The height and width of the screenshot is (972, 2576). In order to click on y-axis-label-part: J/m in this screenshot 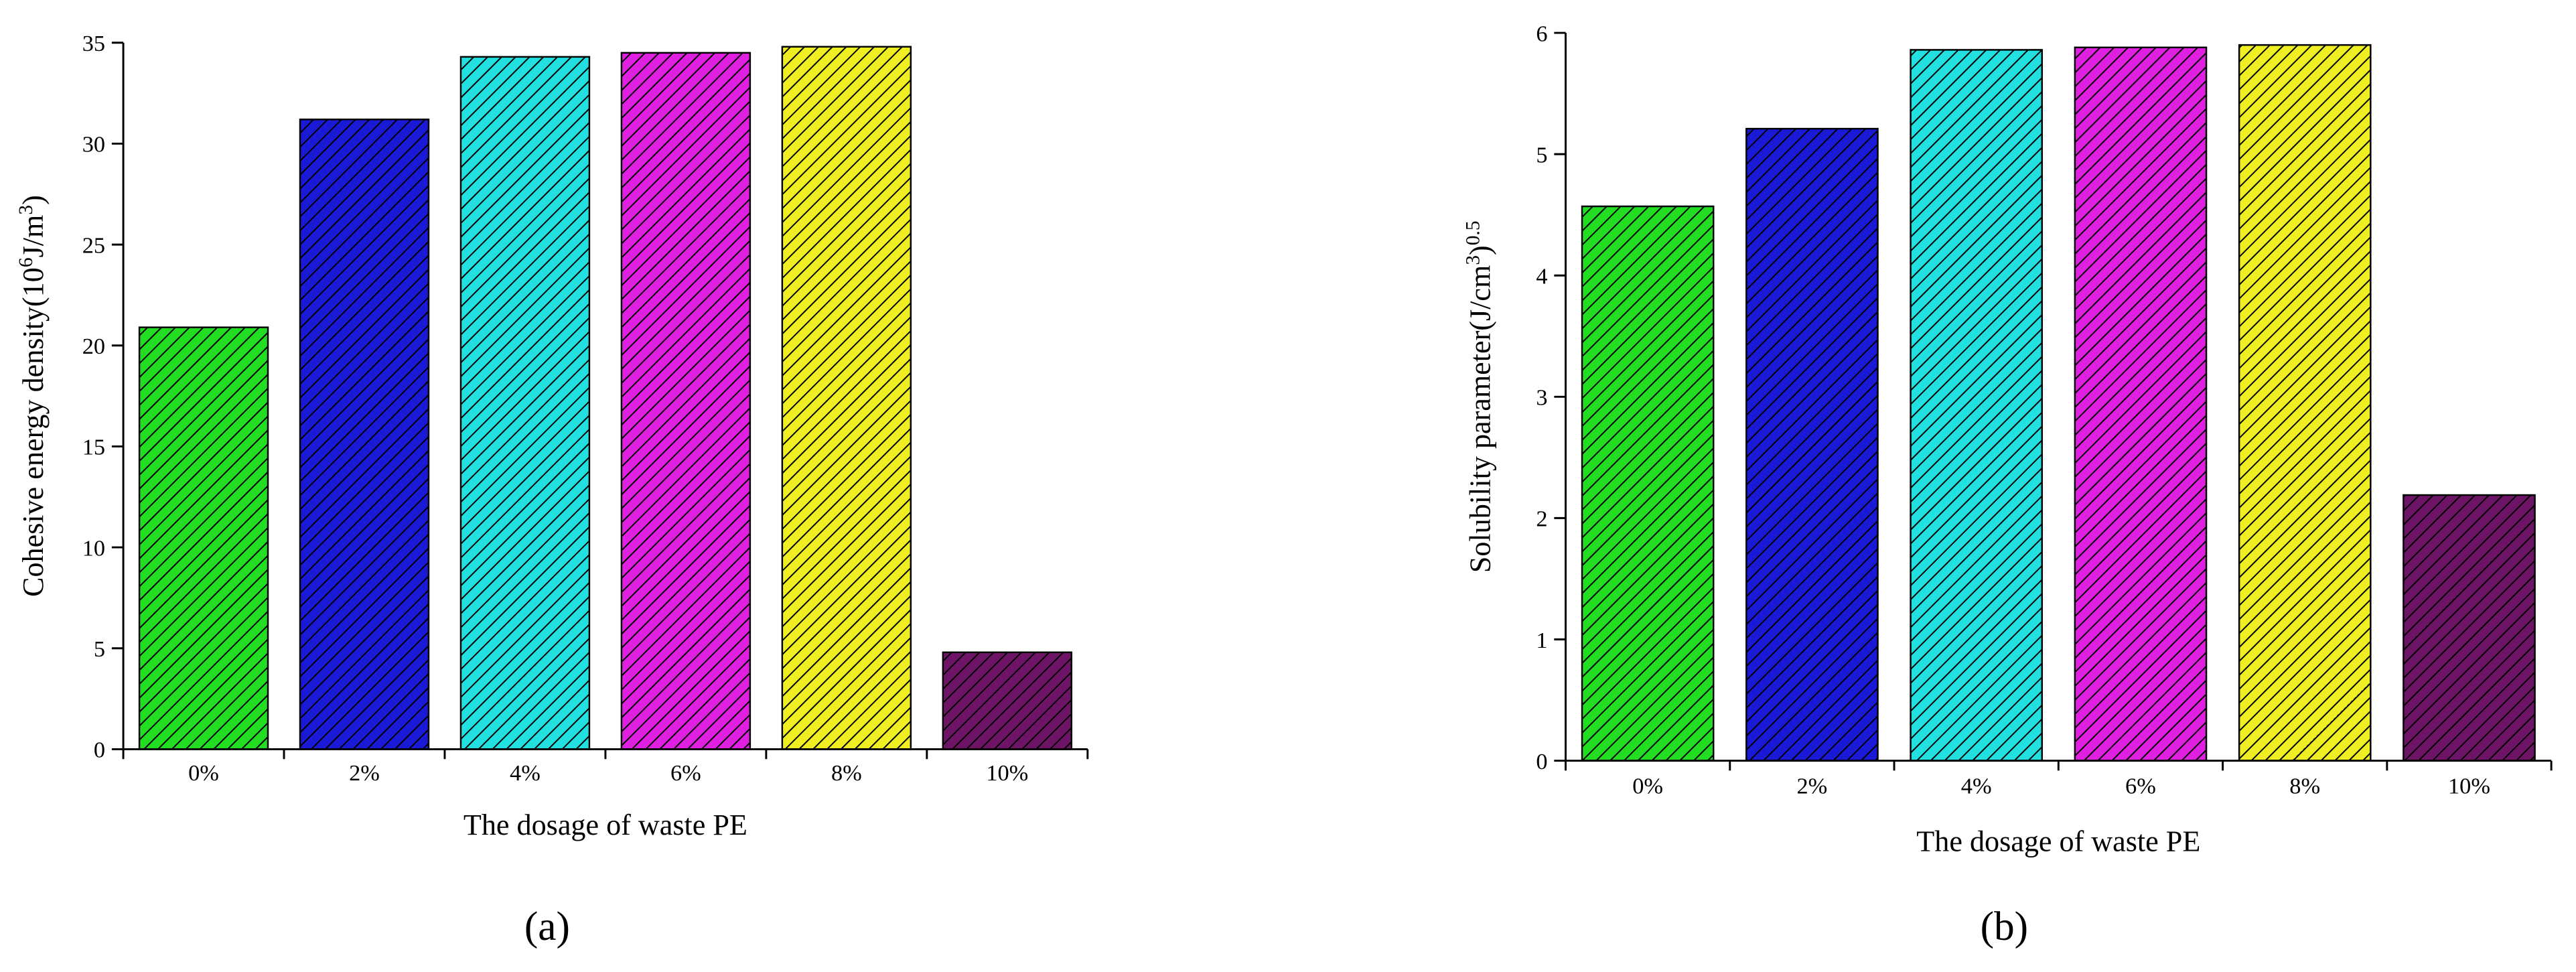, I will do `click(33, 236)`.